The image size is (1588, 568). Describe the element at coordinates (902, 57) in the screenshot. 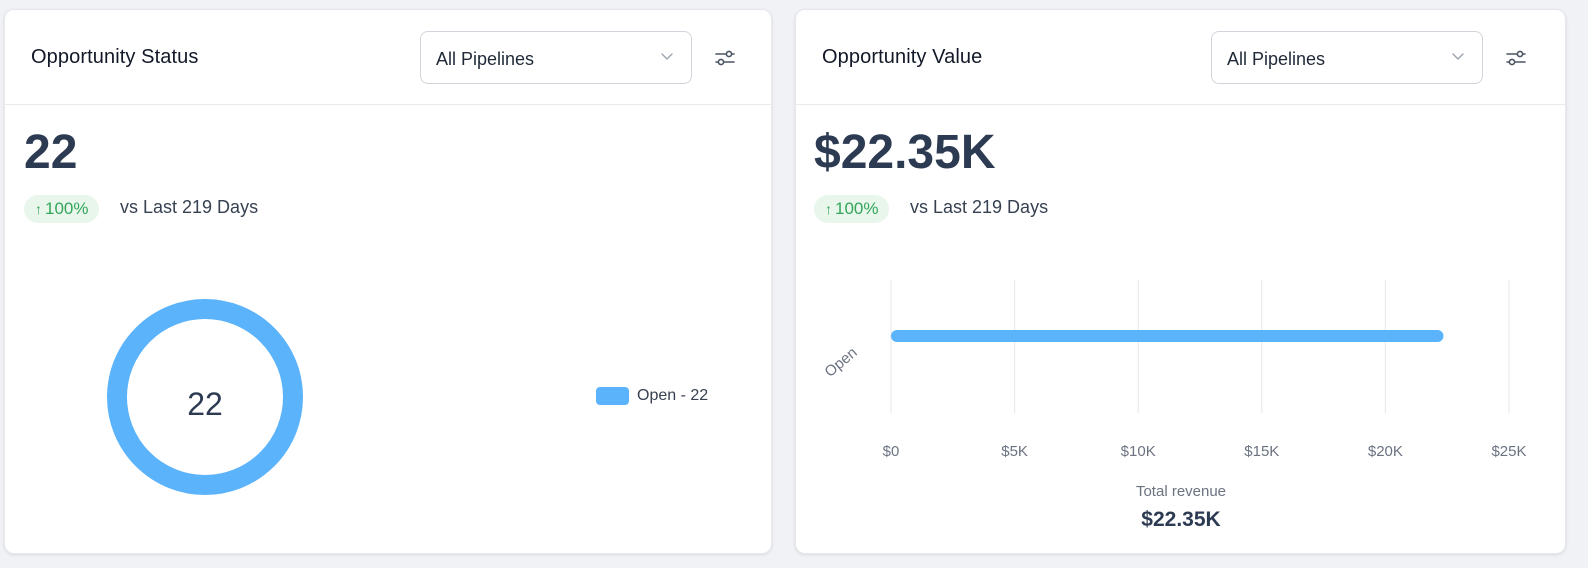

I see `card-title: Opportunity Value` at that location.